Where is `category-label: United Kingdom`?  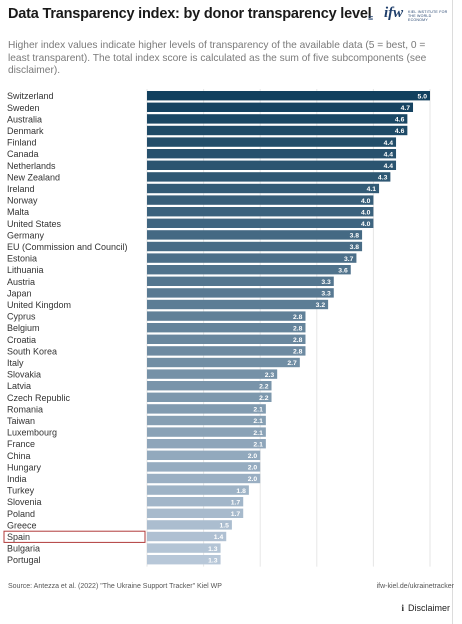 category-label: United Kingdom is located at coordinates (39, 305).